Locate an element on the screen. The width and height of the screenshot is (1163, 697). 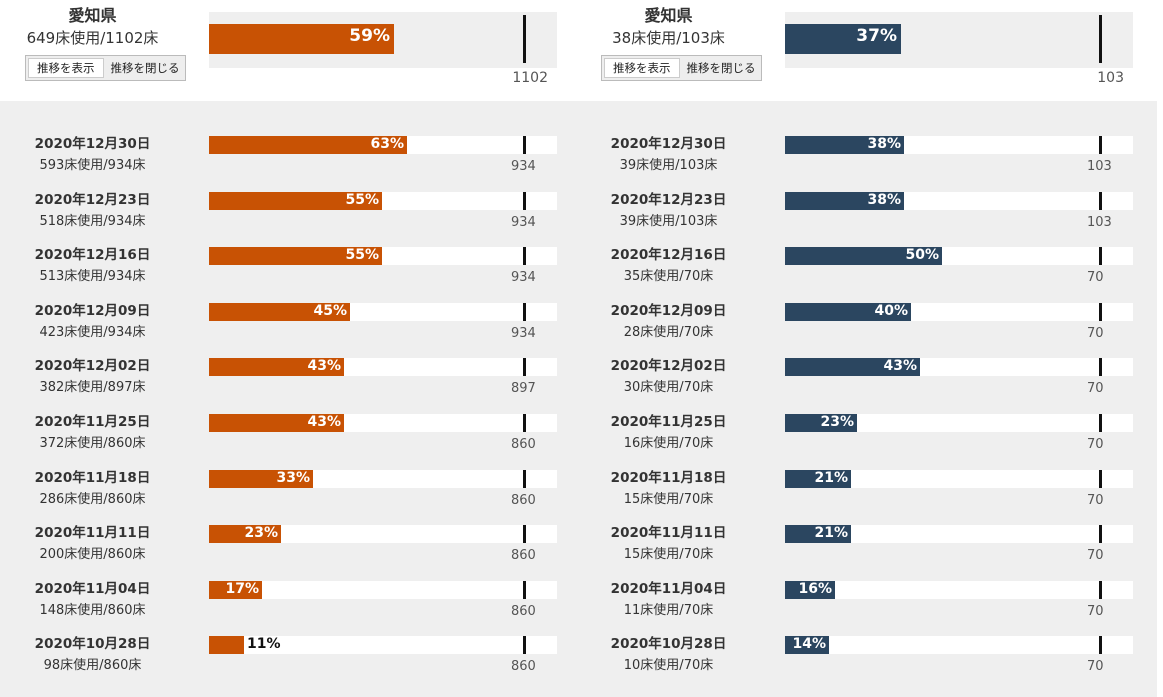
history-row: 2020年12月02日 382床使用/897床 43% 897 is located at coordinates (280, 377).